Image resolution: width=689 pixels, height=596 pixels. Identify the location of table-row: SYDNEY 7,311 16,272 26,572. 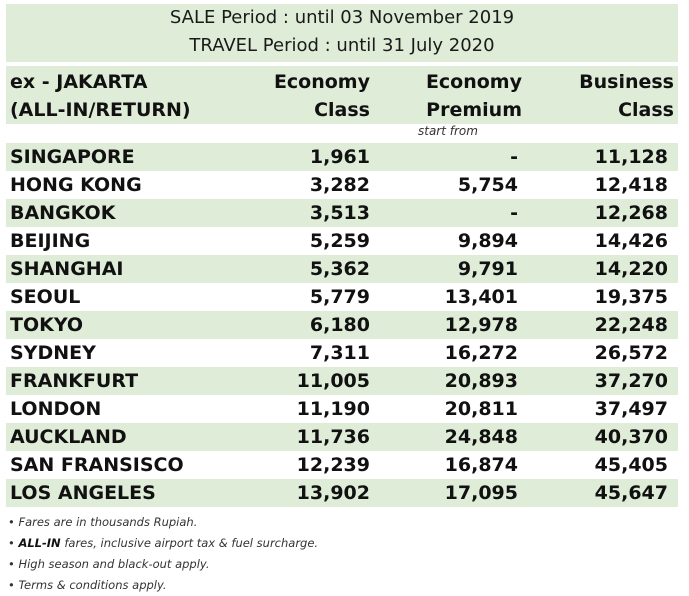
(342, 353).